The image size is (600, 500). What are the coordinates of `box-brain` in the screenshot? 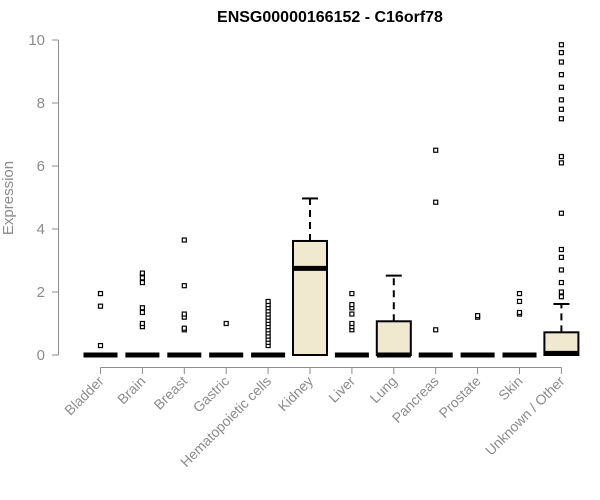 It's located at (142, 314).